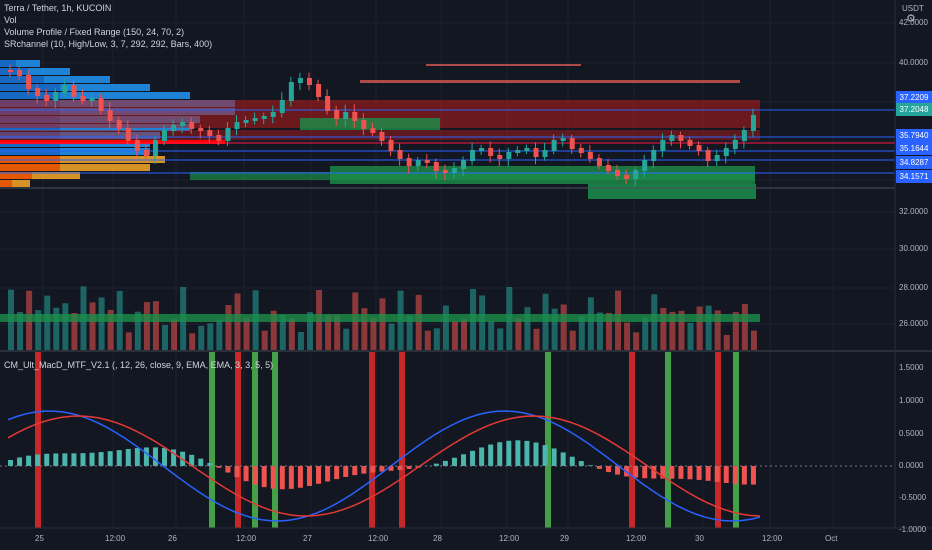 The height and width of the screenshot is (550, 932). I want to click on price-tag: 34.1571, so click(914, 176).